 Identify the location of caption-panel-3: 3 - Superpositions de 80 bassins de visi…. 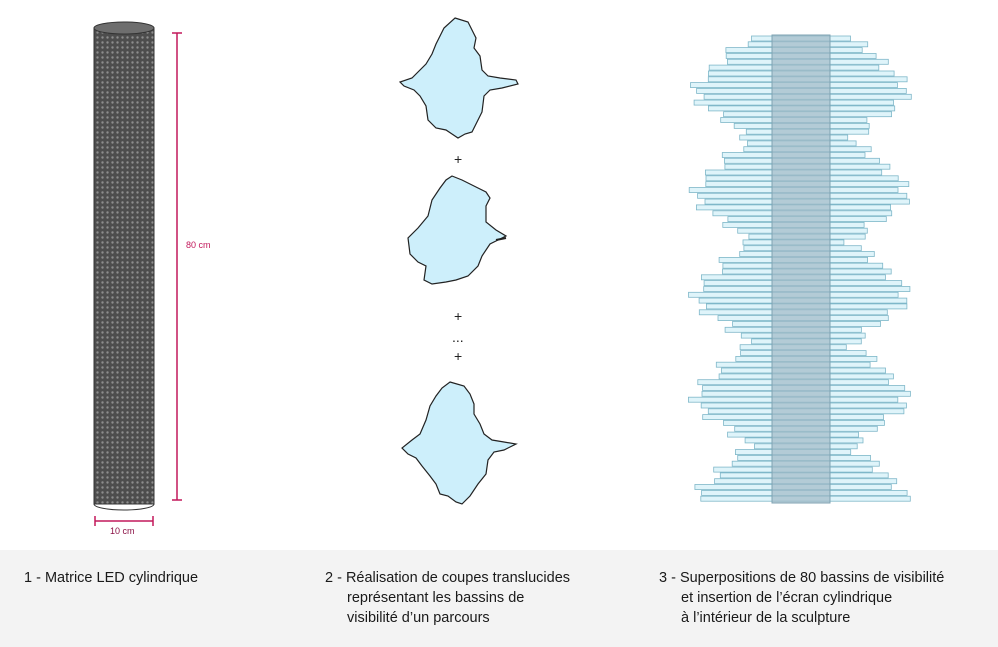
(801, 598).